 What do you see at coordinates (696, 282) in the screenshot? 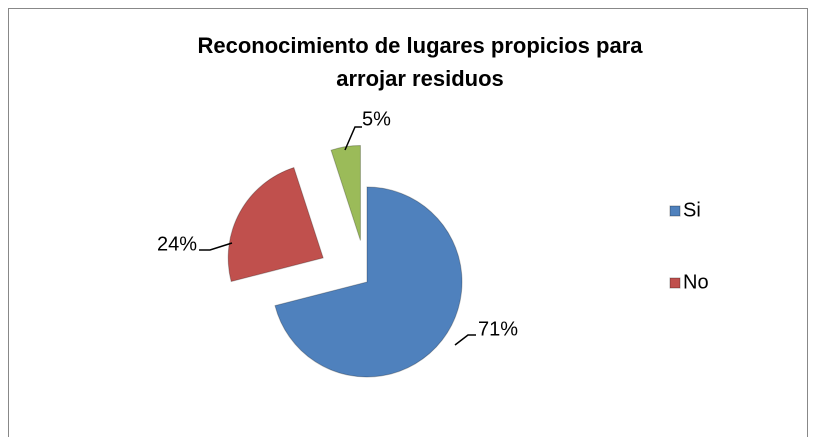
I see `legend-label: No` at bounding box center [696, 282].